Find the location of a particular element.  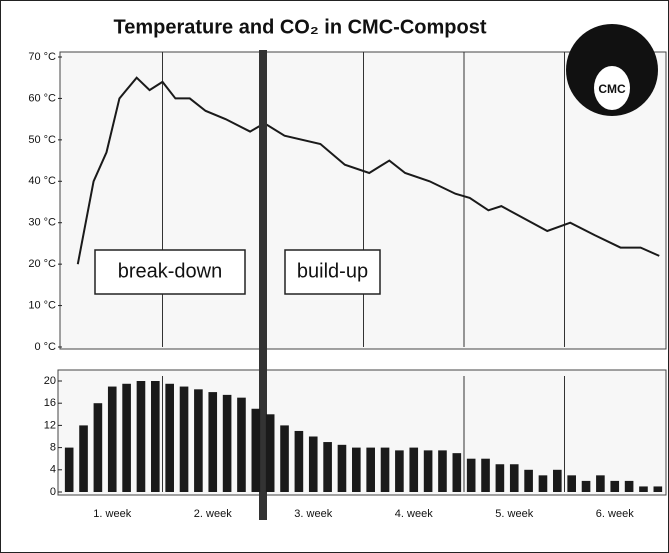

y-tick-label: 60 °C is located at coordinates (42, 98).